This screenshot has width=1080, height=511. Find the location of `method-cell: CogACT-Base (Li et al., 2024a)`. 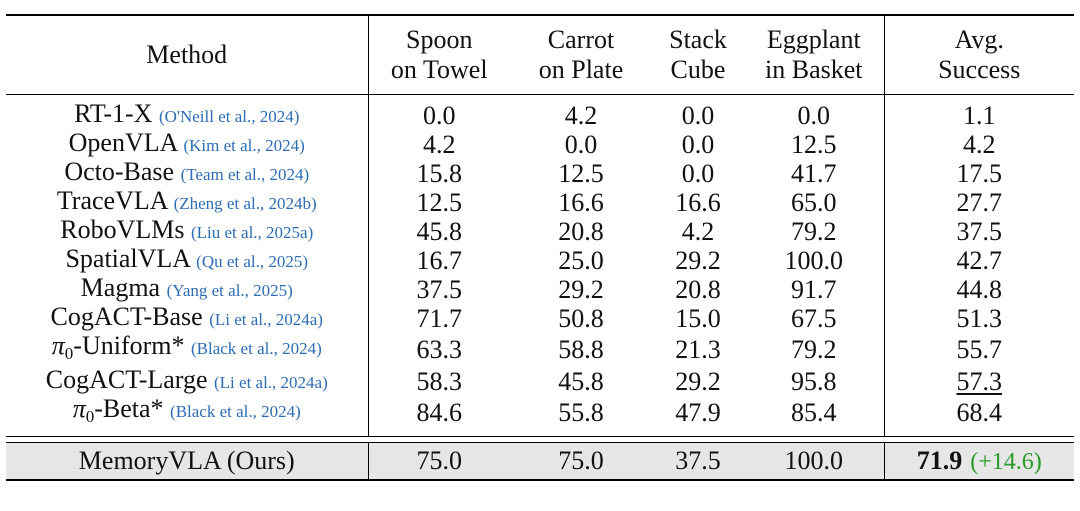

method-cell: CogACT-Base (Li et al., 2024a) is located at coordinates (187, 317).